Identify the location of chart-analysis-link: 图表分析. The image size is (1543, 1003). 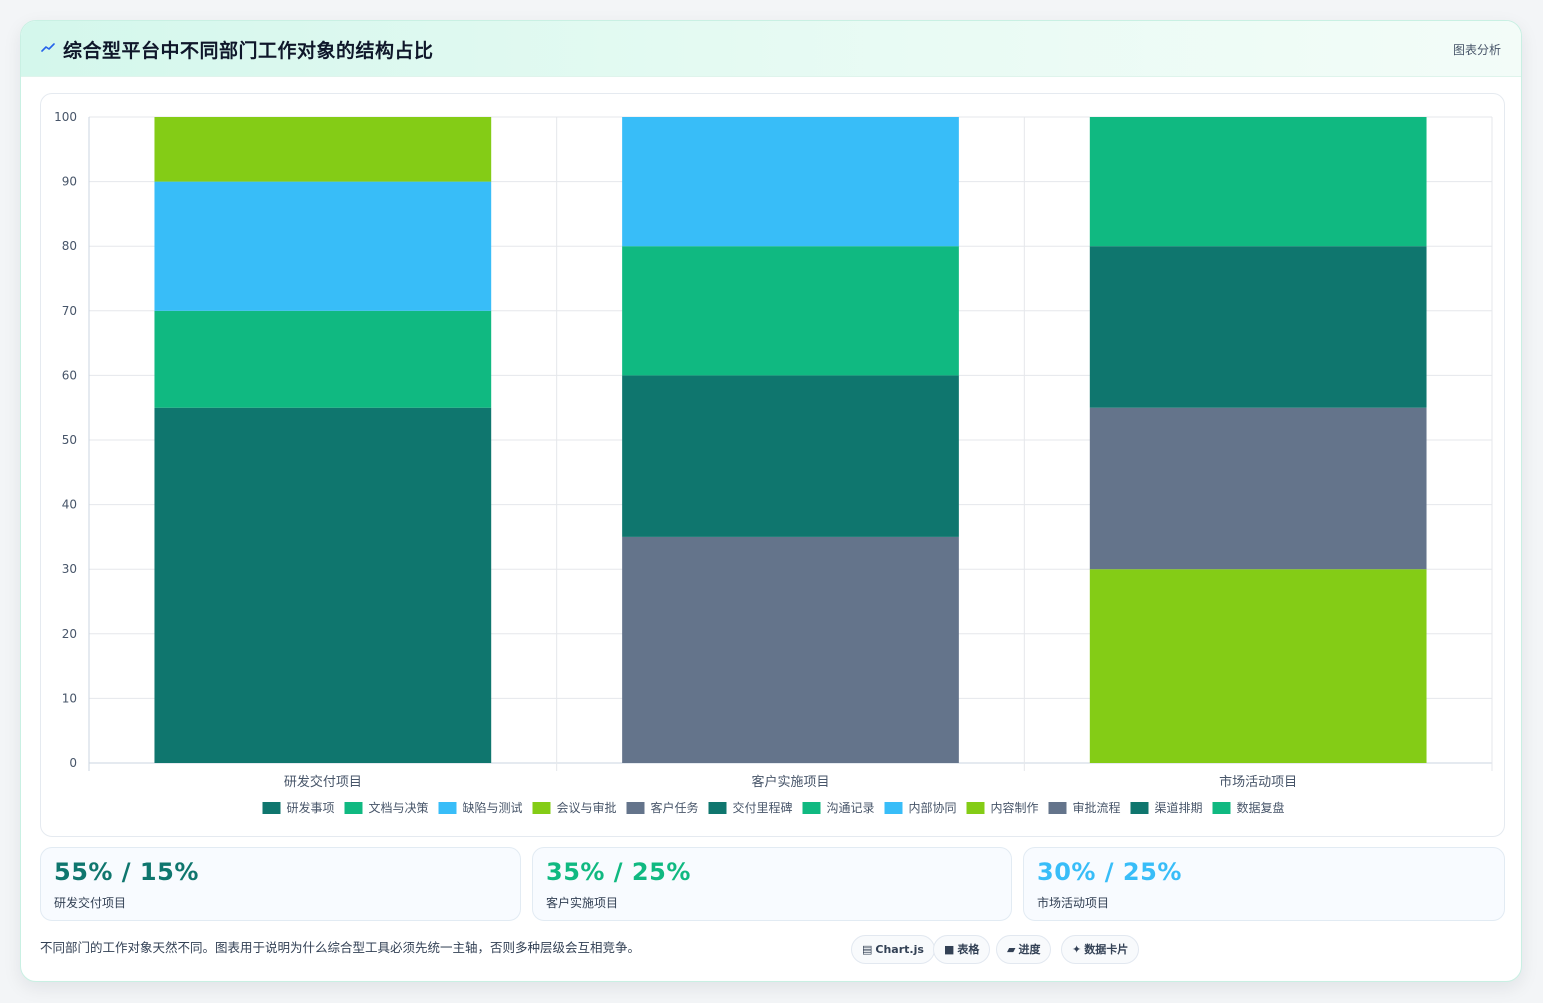
(1476, 50).